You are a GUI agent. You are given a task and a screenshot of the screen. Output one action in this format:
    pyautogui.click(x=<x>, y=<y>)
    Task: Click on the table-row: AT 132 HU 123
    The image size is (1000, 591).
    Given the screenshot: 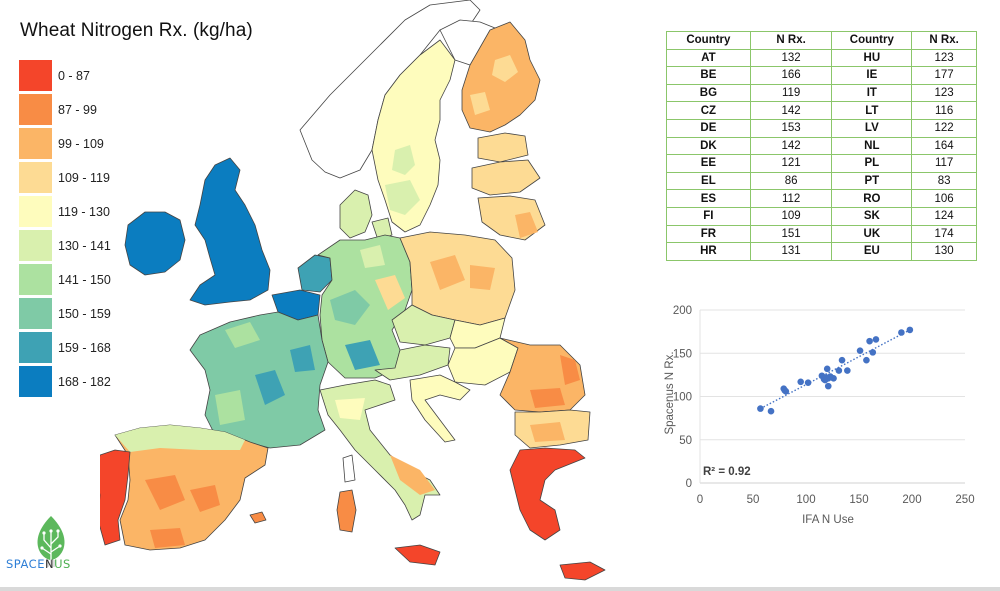 What is the action you would take?
    pyautogui.click(x=821, y=58)
    